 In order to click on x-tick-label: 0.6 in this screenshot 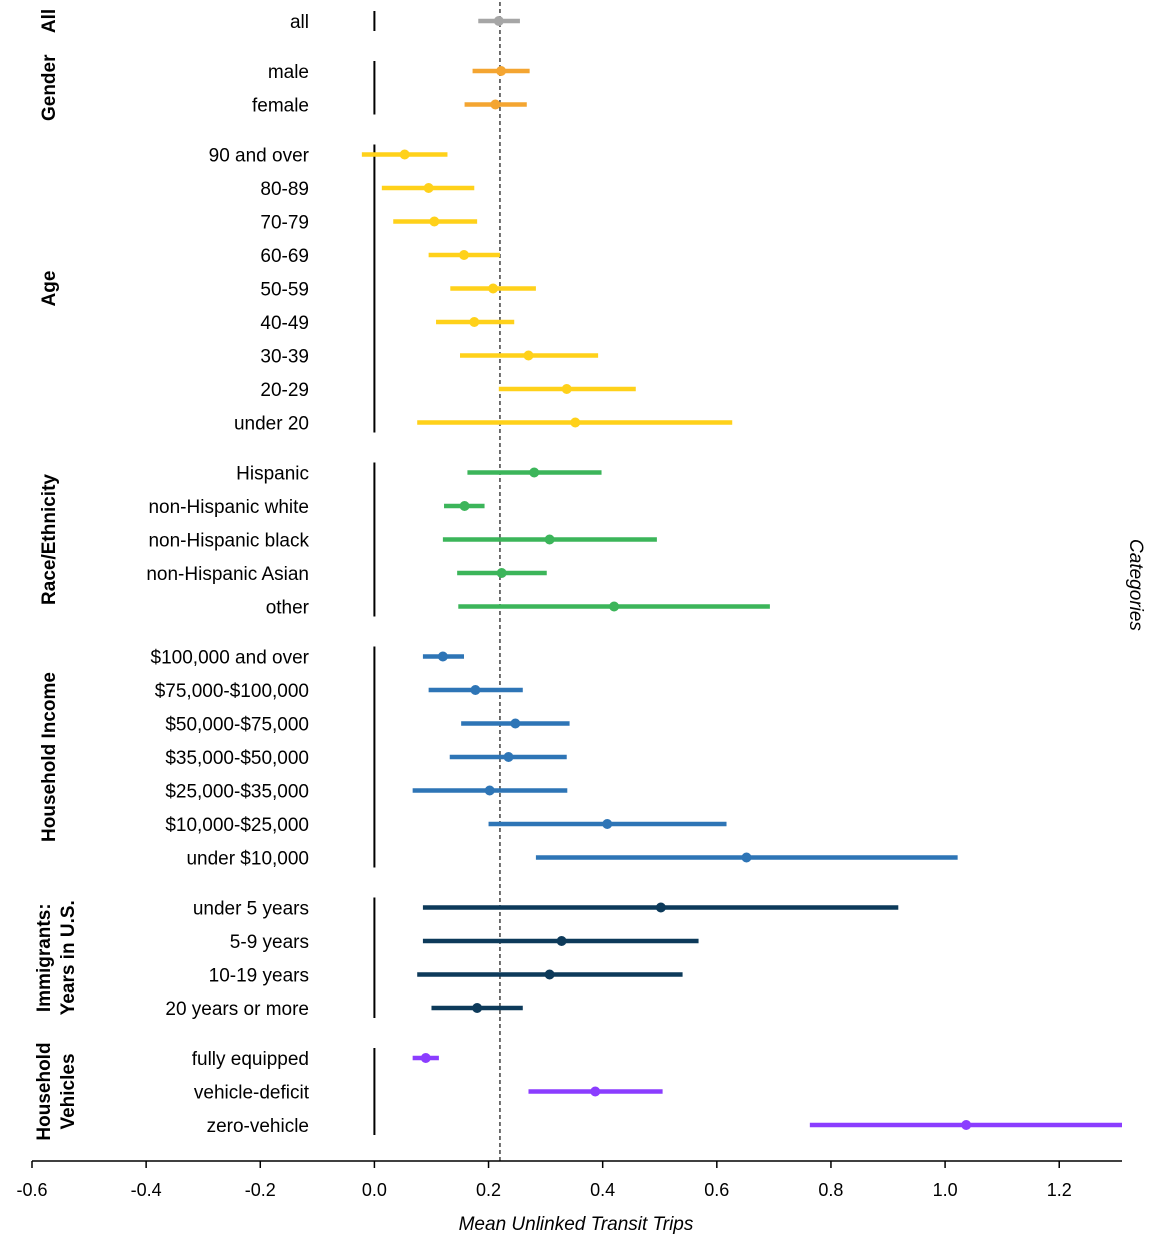, I will do `click(716, 1190)`.